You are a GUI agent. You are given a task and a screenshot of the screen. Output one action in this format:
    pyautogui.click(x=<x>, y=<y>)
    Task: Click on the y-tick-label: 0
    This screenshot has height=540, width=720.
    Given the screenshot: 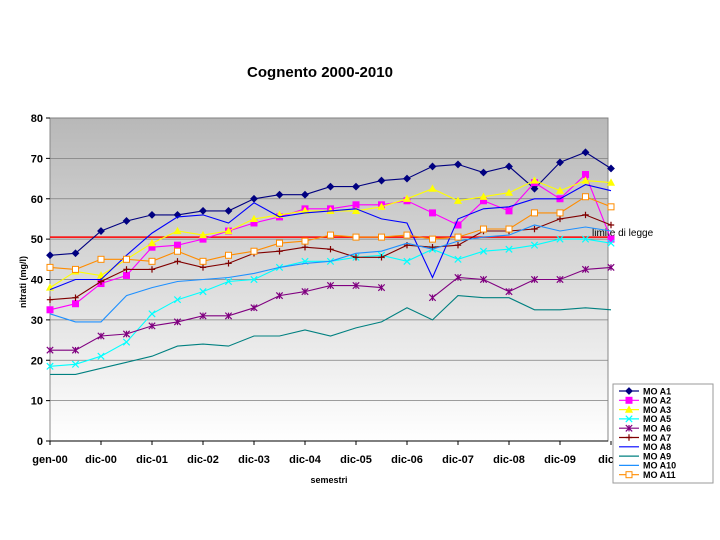 What is the action you would take?
    pyautogui.click(x=40, y=442)
    